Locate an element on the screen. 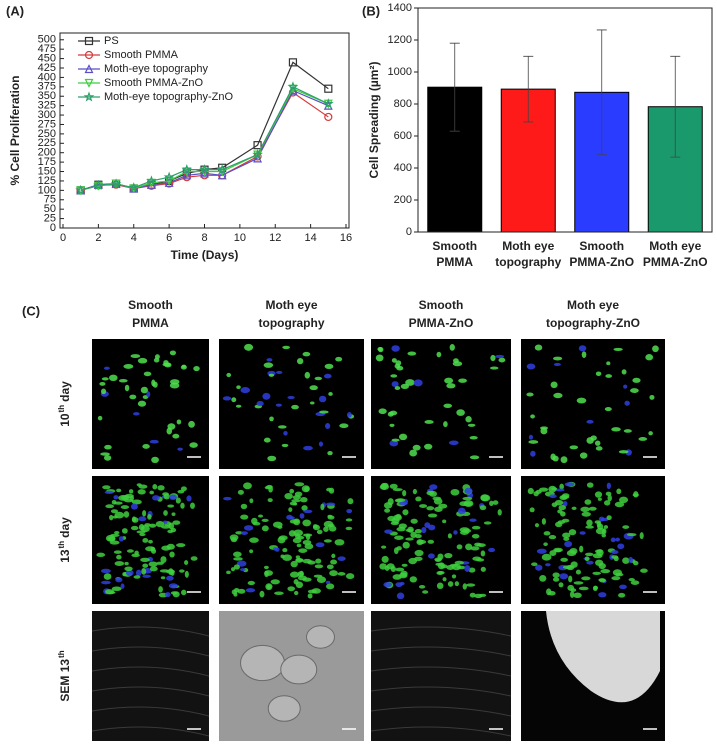 The height and width of the screenshot is (746, 717). x-tick-label: 4 is located at coordinates (134, 238).